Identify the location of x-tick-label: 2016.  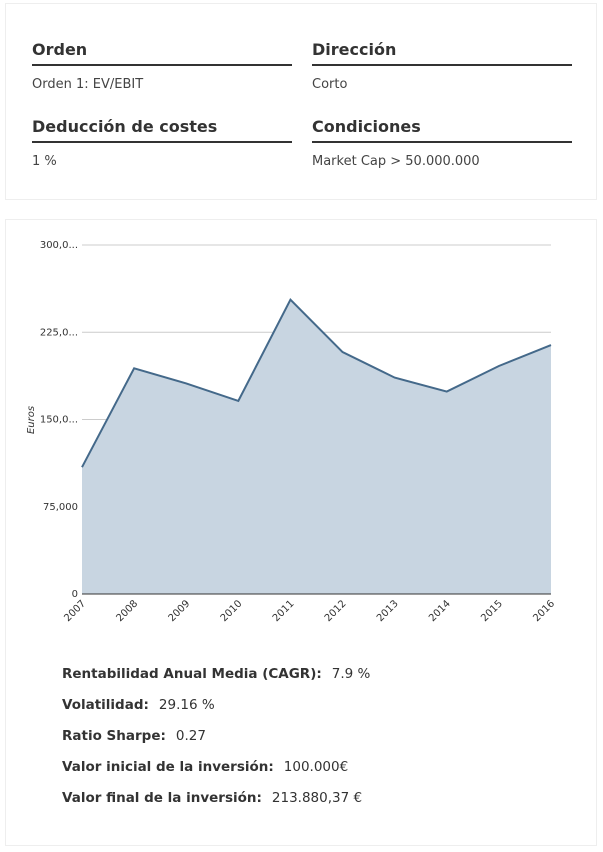
(544, 611).